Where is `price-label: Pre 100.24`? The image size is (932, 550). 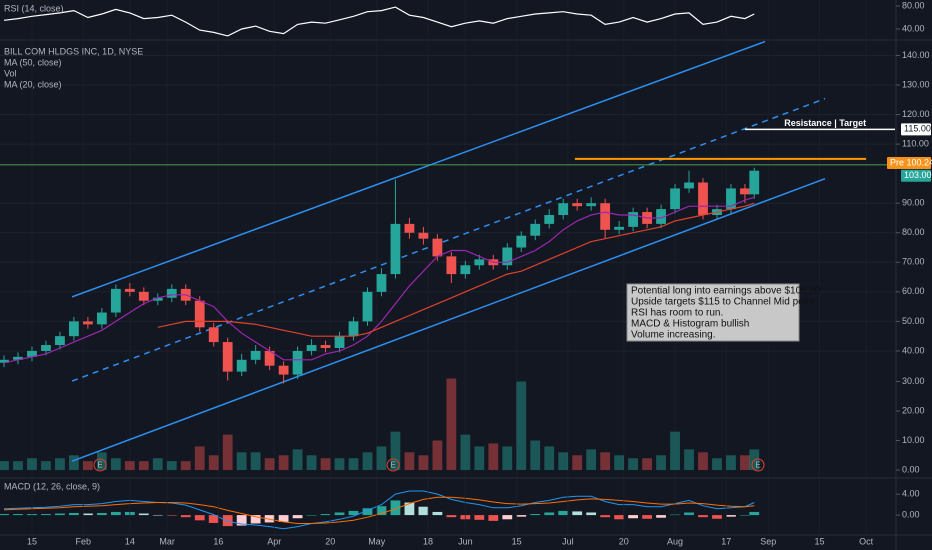 price-label: Pre 100.24 is located at coordinates (911, 162).